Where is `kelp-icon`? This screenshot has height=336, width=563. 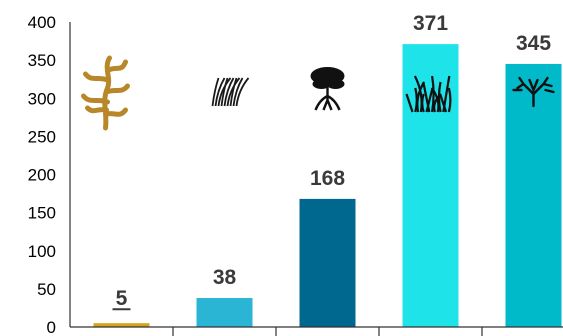 kelp-icon is located at coordinates (105, 93).